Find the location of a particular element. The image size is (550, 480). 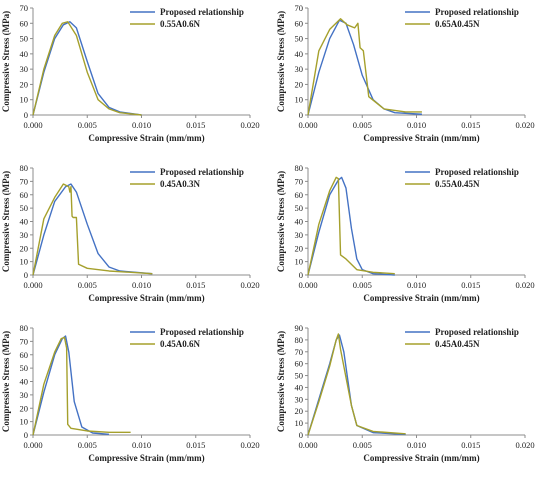

legend-label: 0.45A0.3N is located at coordinates (180, 184).